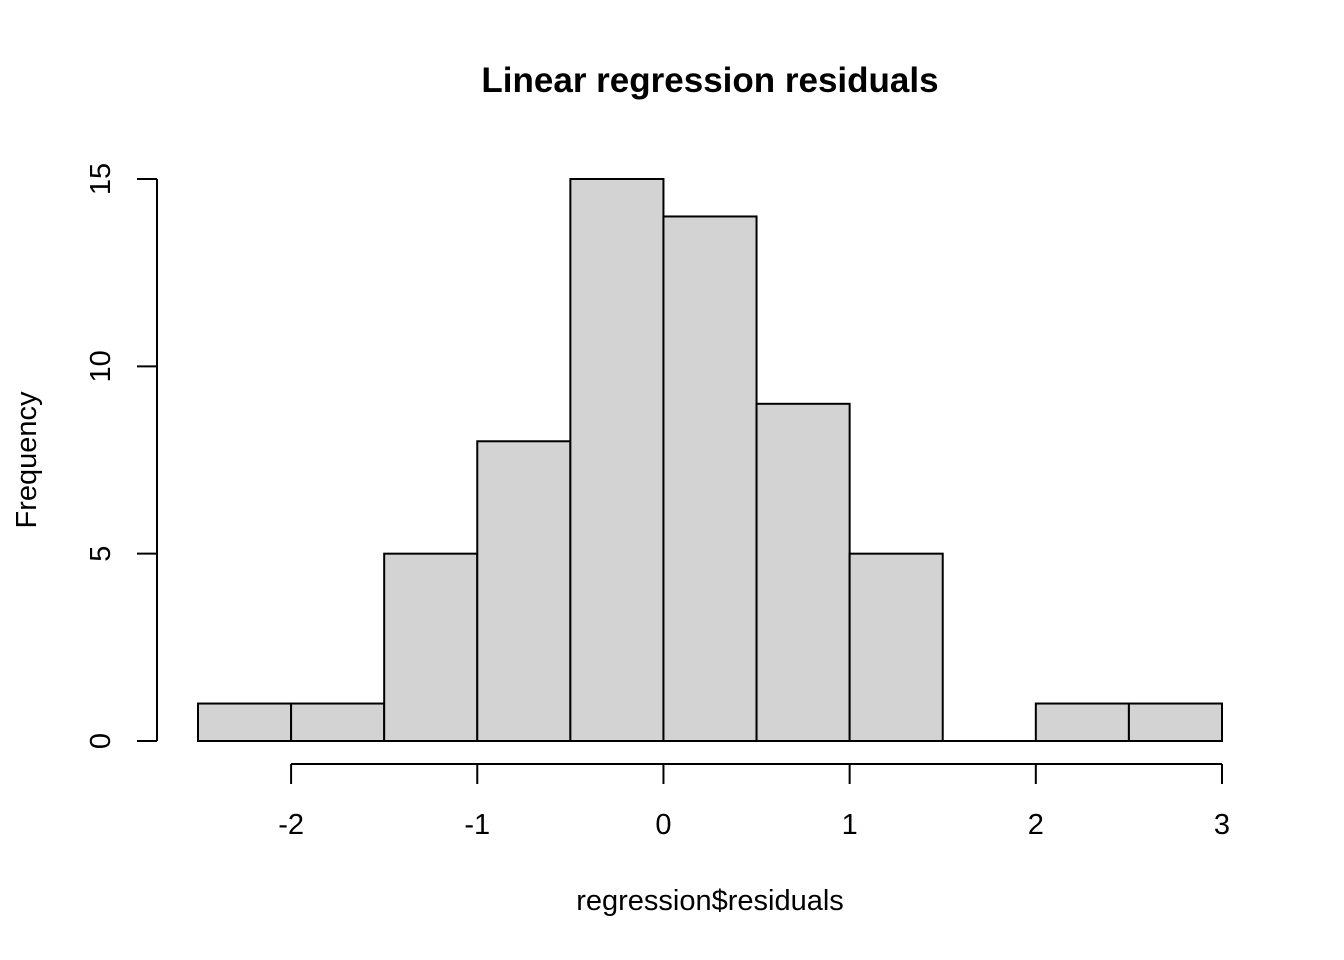 The height and width of the screenshot is (960, 1344). What do you see at coordinates (709, 80) in the screenshot?
I see `chart-title: Linear regression residuals` at bounding box center [709, 80].